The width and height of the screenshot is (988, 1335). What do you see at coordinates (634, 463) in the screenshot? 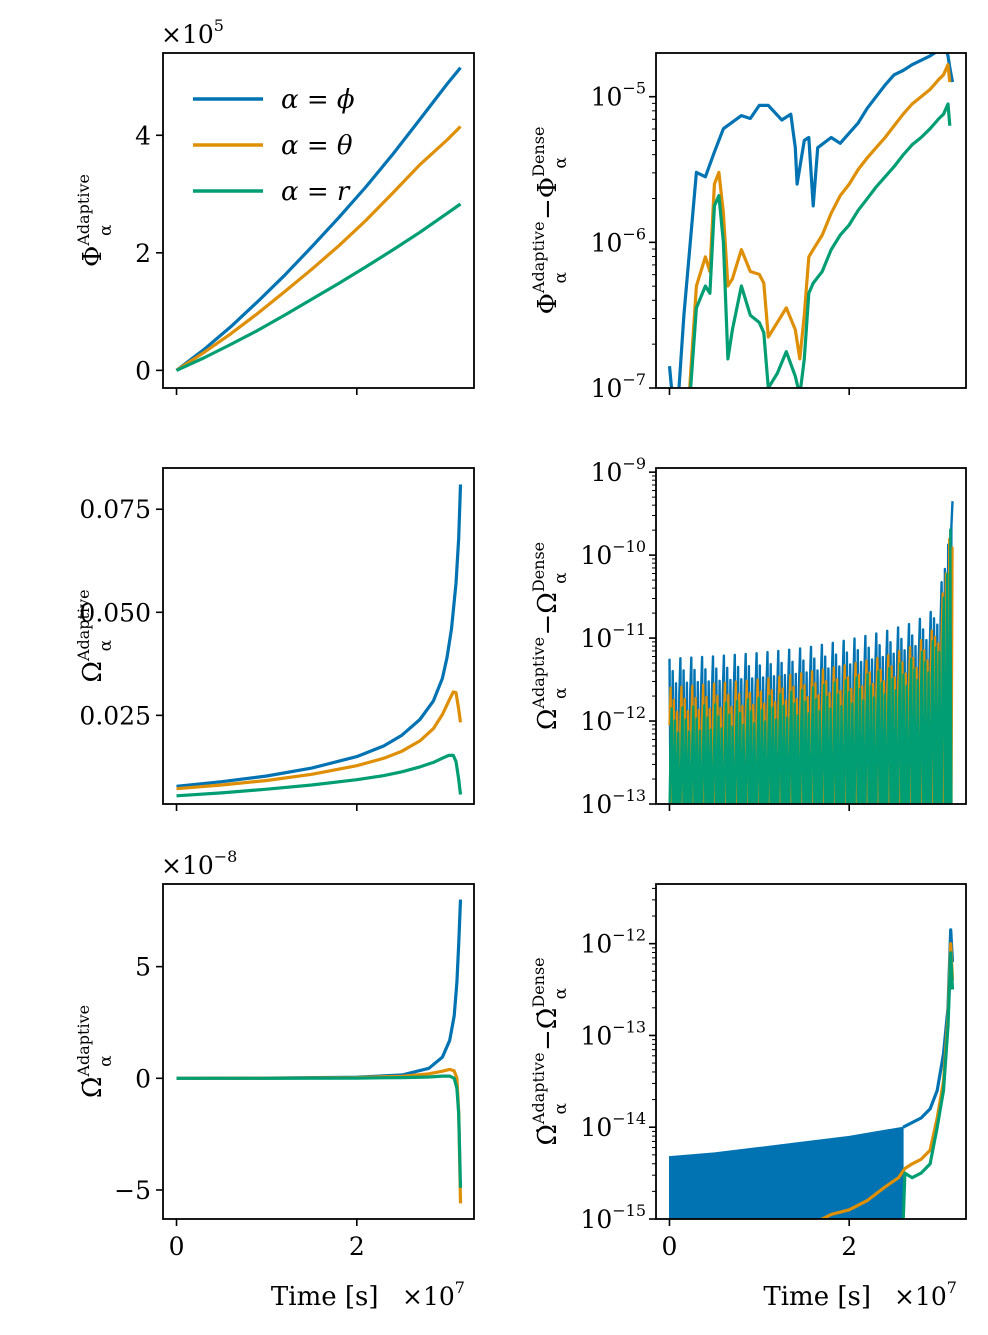
I see `y-tick-exponent: −9` at bounding box center [634, 463].